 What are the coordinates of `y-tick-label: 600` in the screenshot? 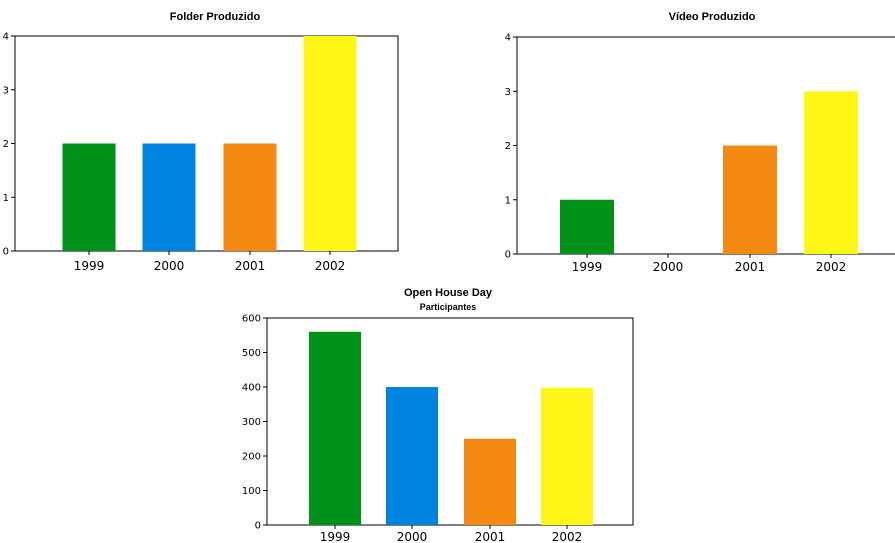 It's located at (251, 319).